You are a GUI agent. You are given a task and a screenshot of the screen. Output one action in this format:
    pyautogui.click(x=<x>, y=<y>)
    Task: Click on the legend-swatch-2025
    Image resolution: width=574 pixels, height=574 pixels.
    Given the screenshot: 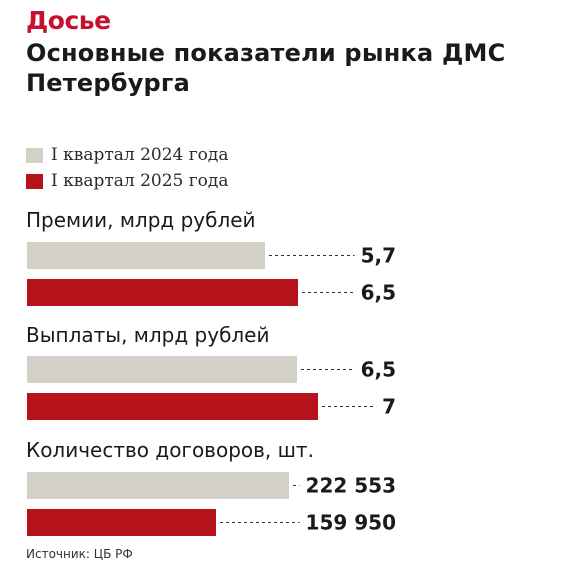 What is the action you would take?
    pyautogui.click(x=34, y=181)
    